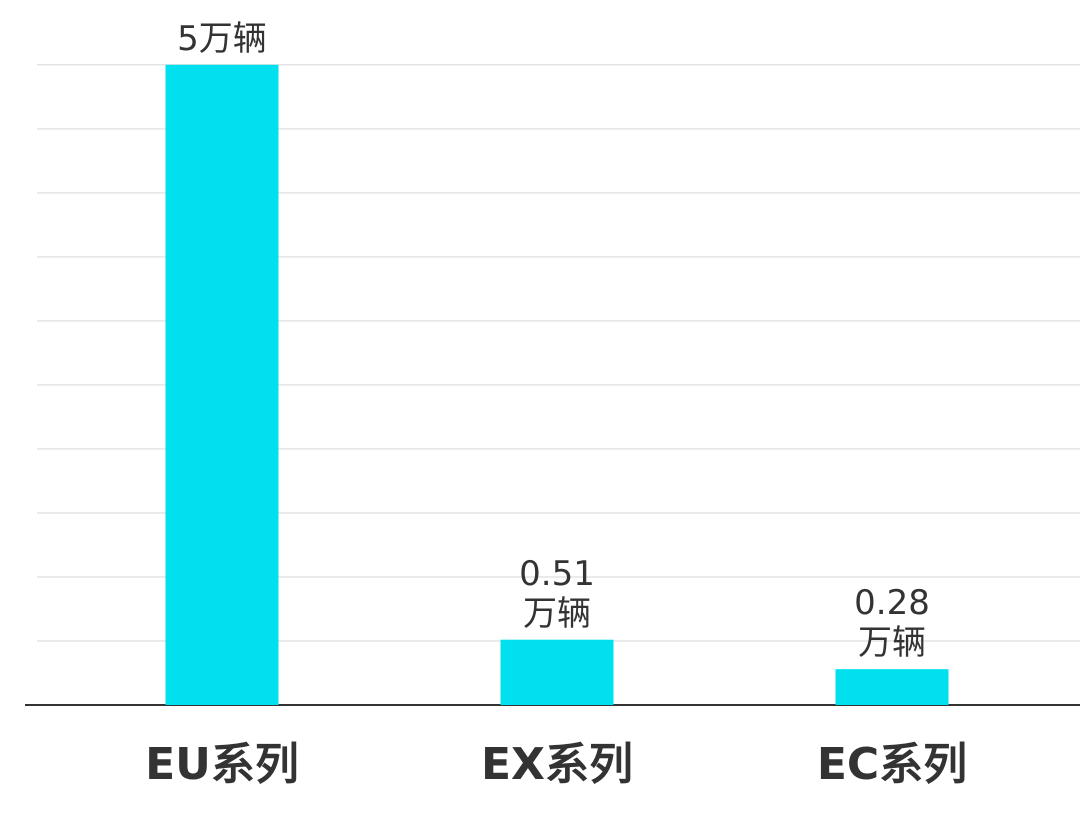  What do you see at coordinates (892, 623) in the screenshot?
I see `data-label: 0.28 万辆` at bounding box center [892, 623].